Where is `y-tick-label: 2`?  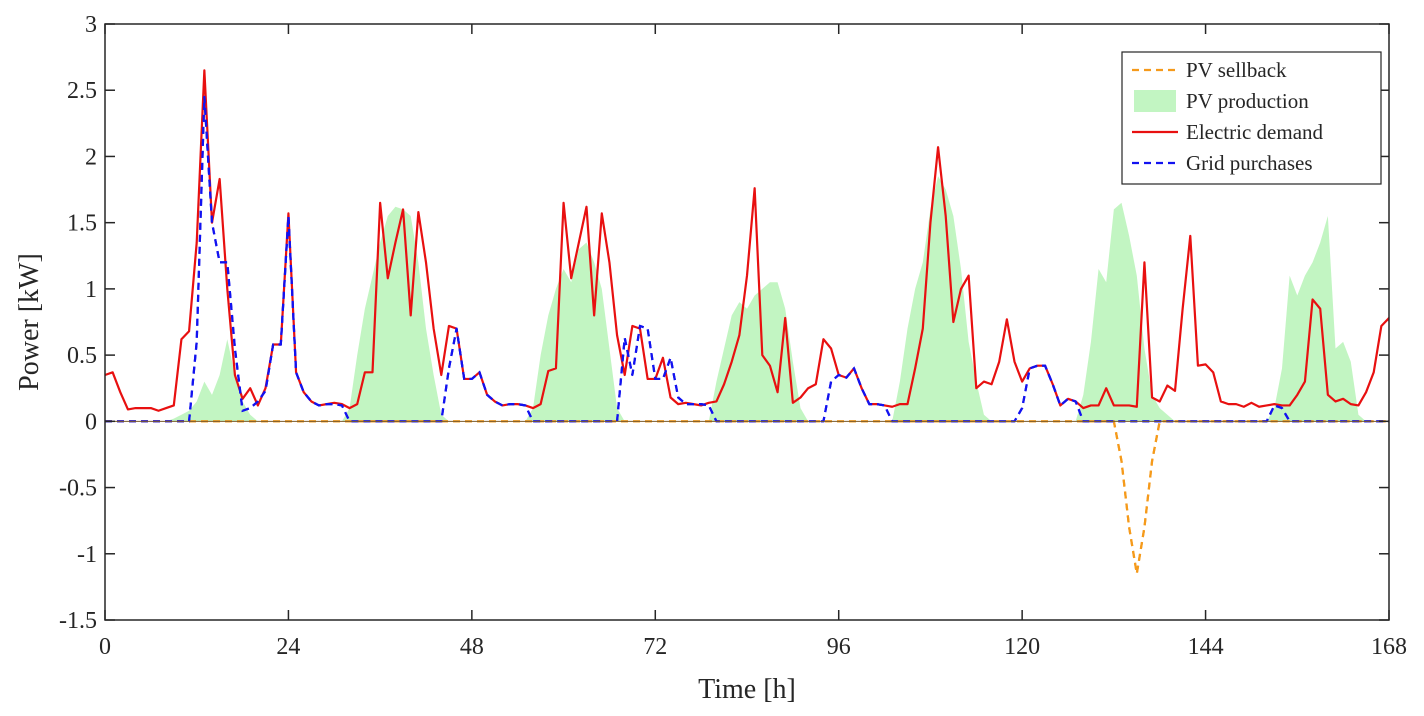 y-tick-label: 2 is located at coordinates (91, 157).